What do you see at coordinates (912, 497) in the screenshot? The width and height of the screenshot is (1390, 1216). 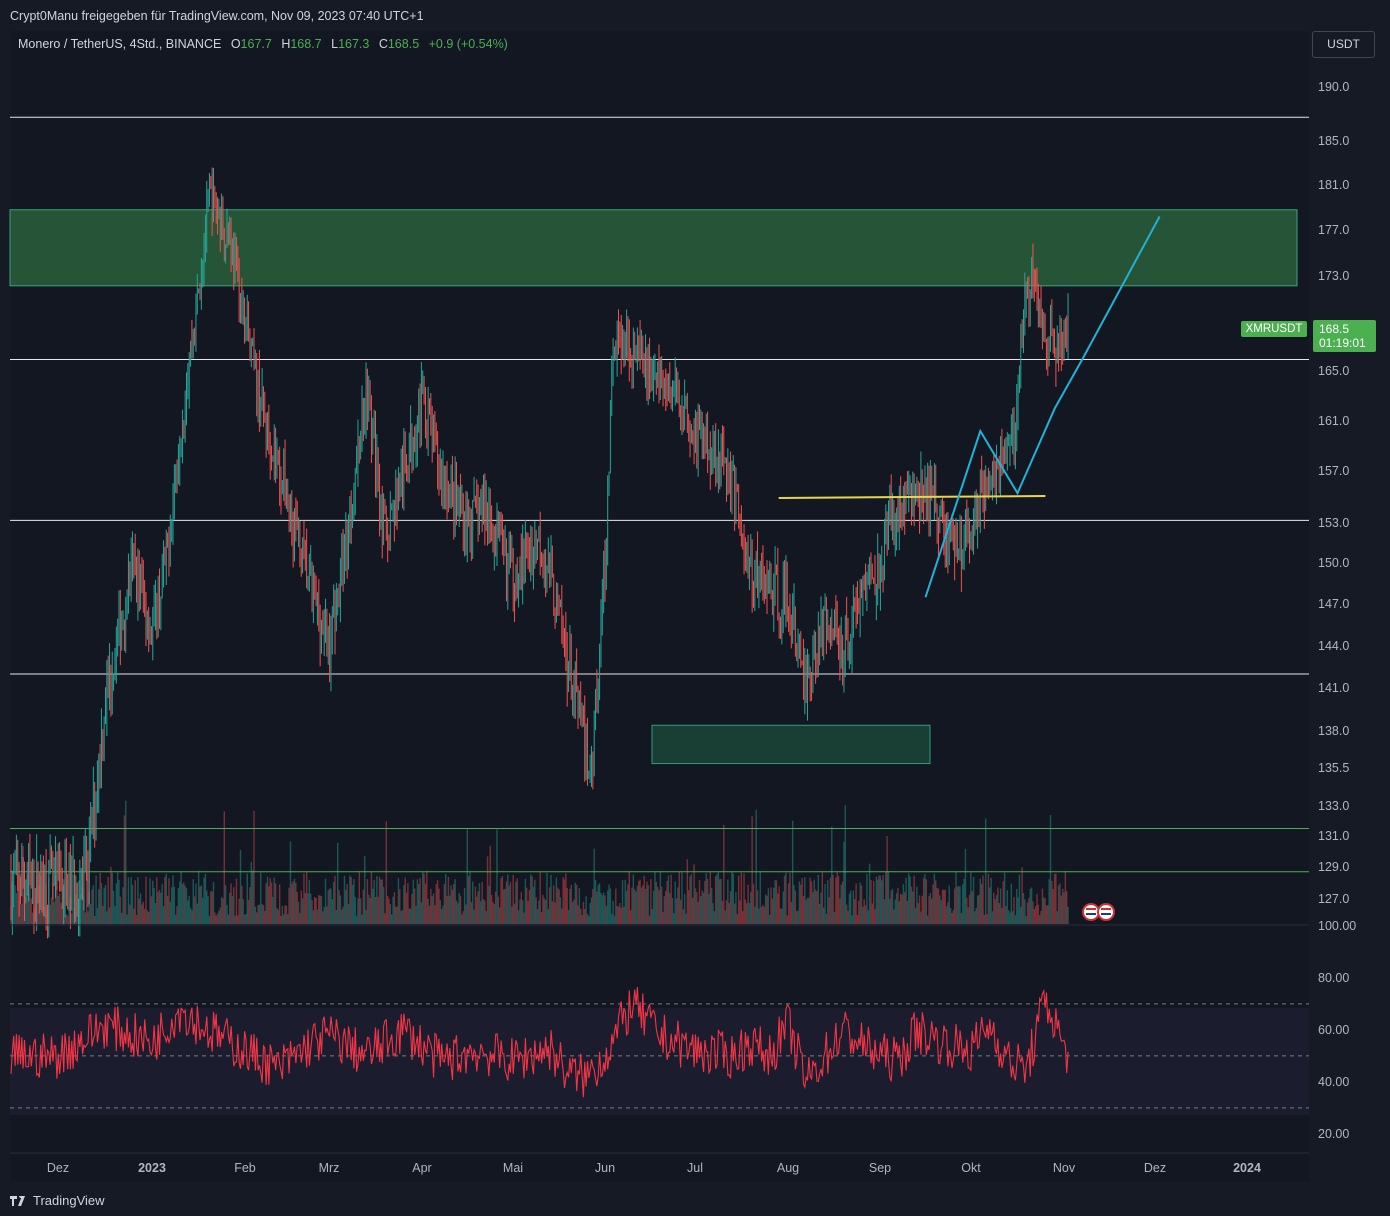 I see `yellow-level-line` at bounding box center [912, 497].